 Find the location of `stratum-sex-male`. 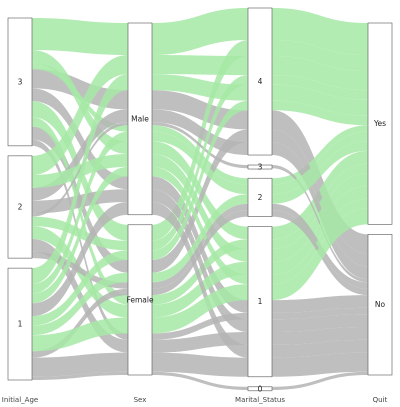

stratum-sex-male is located at coordinates (140, 119).